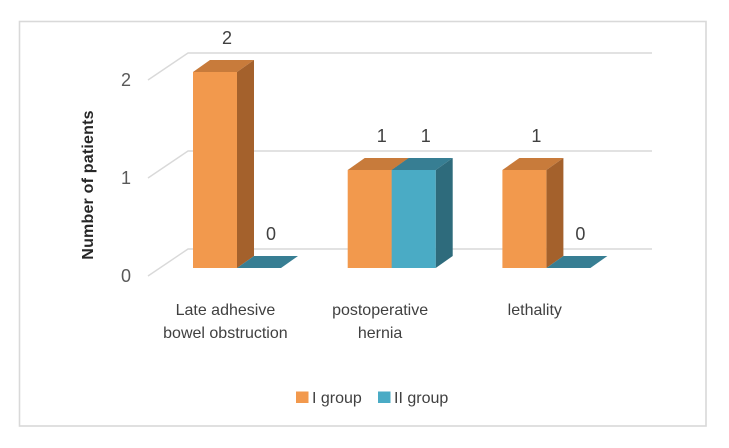 Image resolution: width=729 pixels, height=448 pixels. I want to click on legend: I group II group, so click(372, 398).